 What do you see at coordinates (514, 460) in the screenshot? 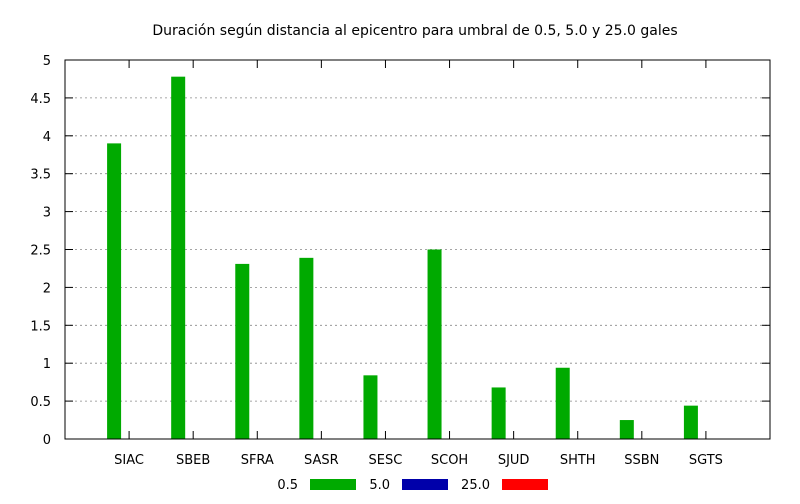
I see `x-tick-label: SJUD` at bounding box center [514, 460].